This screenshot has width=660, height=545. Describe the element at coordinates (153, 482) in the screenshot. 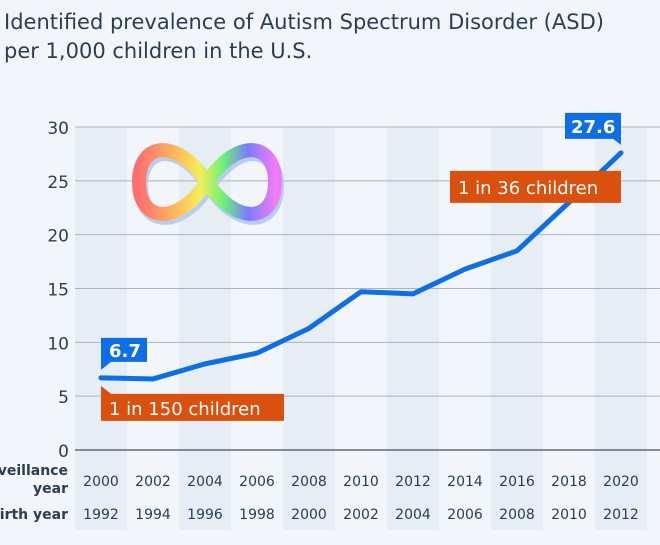

I see `x-tick-label: 2002` at that location.